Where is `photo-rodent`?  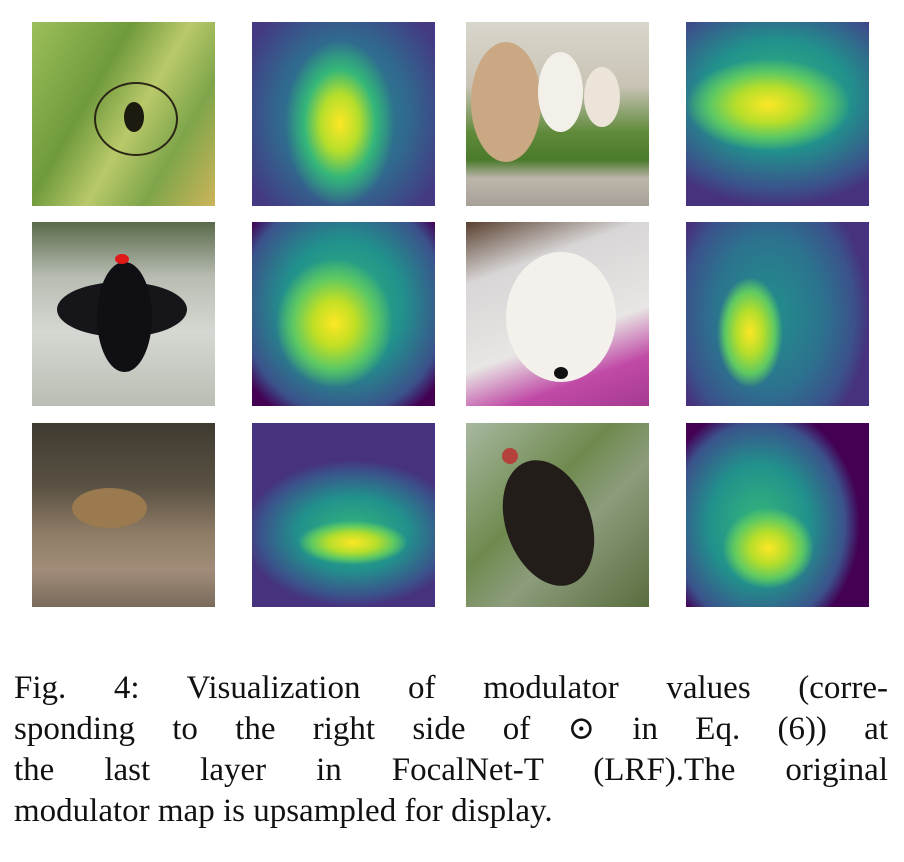 photo-rodent is located at coordinates (123, 515).